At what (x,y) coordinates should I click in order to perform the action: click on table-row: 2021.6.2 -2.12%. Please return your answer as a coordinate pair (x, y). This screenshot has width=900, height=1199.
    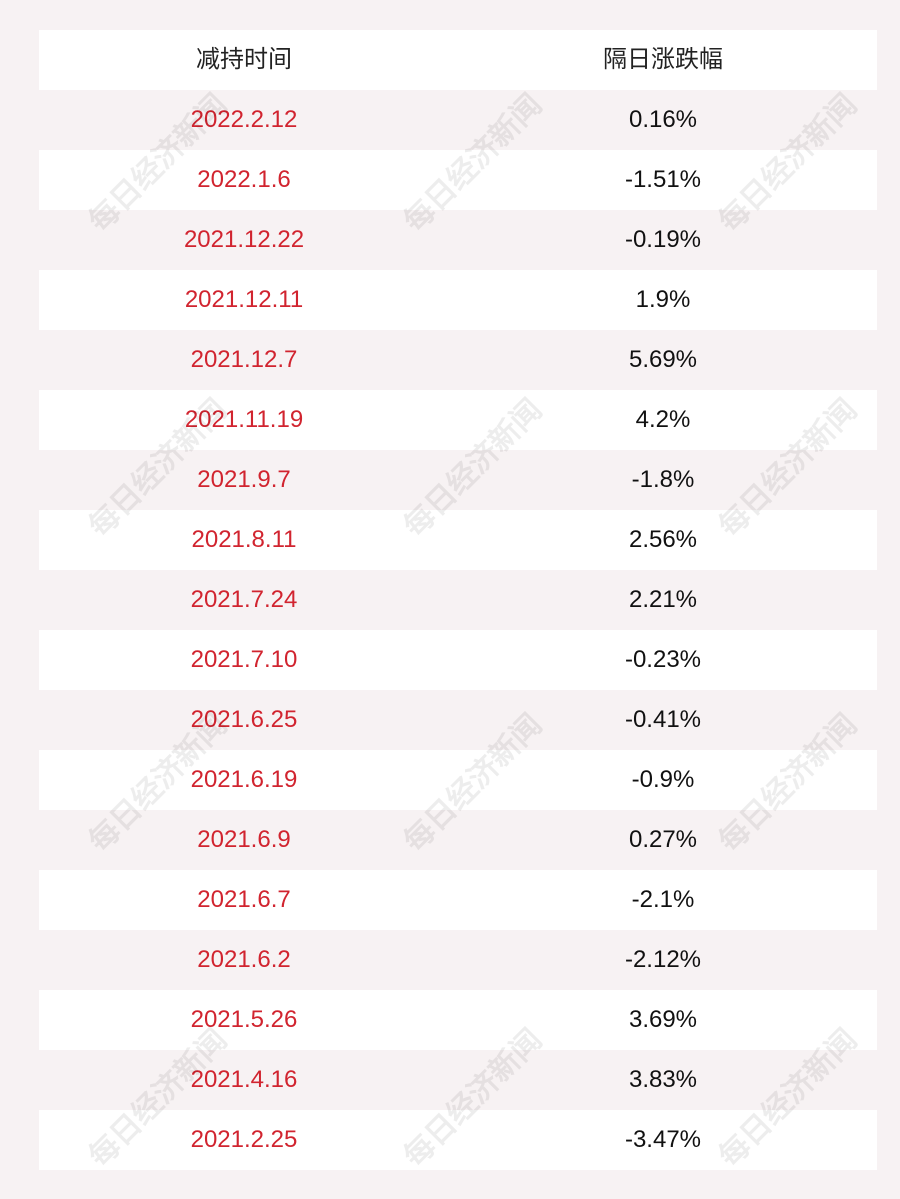
    Looking at the image, I should click on (458, 960).